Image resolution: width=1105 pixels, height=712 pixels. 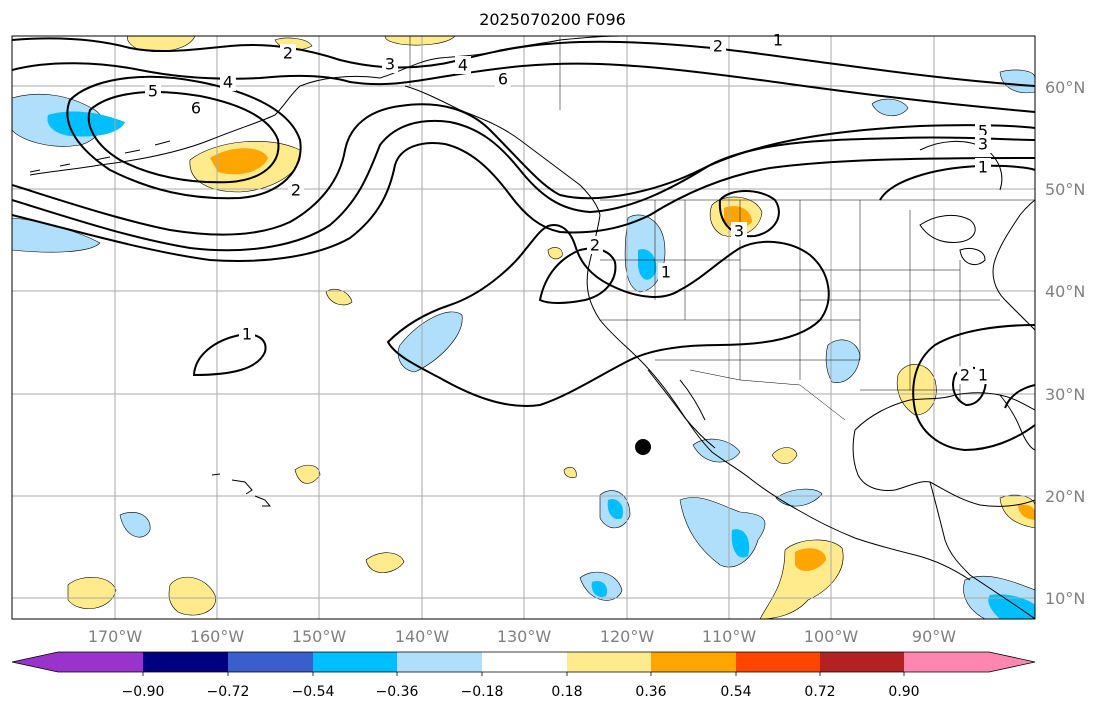 I want to click on location-marker, so click(x=643, y=447).